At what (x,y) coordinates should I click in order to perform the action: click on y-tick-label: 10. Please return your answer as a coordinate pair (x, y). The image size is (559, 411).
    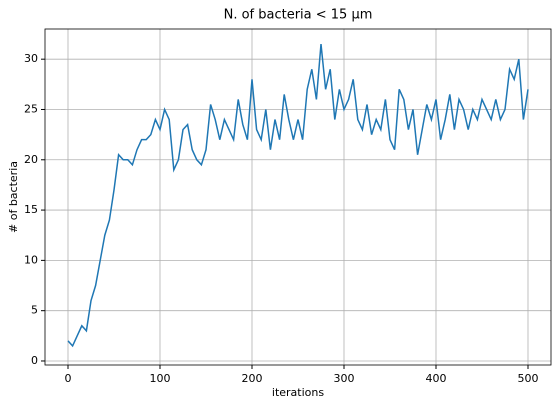
    Looking at the image, I should click on (31, 259).